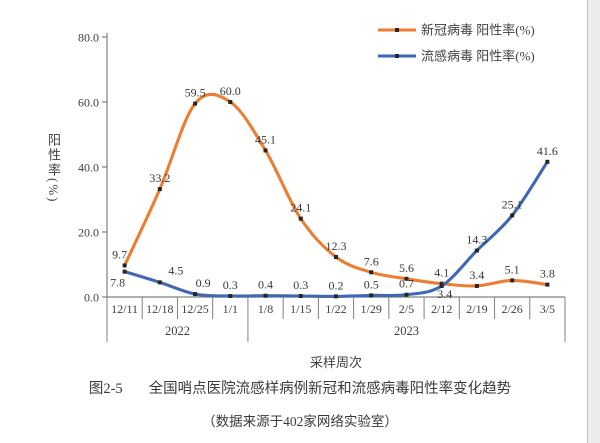  I want to click on legend-marker-covid, so click(397, 30).